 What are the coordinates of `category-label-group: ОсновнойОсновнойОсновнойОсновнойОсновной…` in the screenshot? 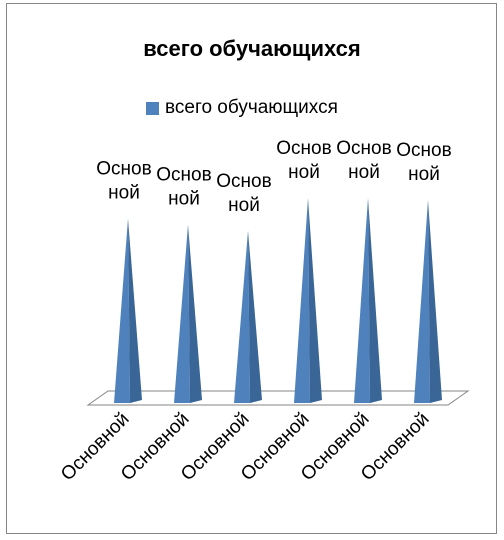 It's located at (245, 447).